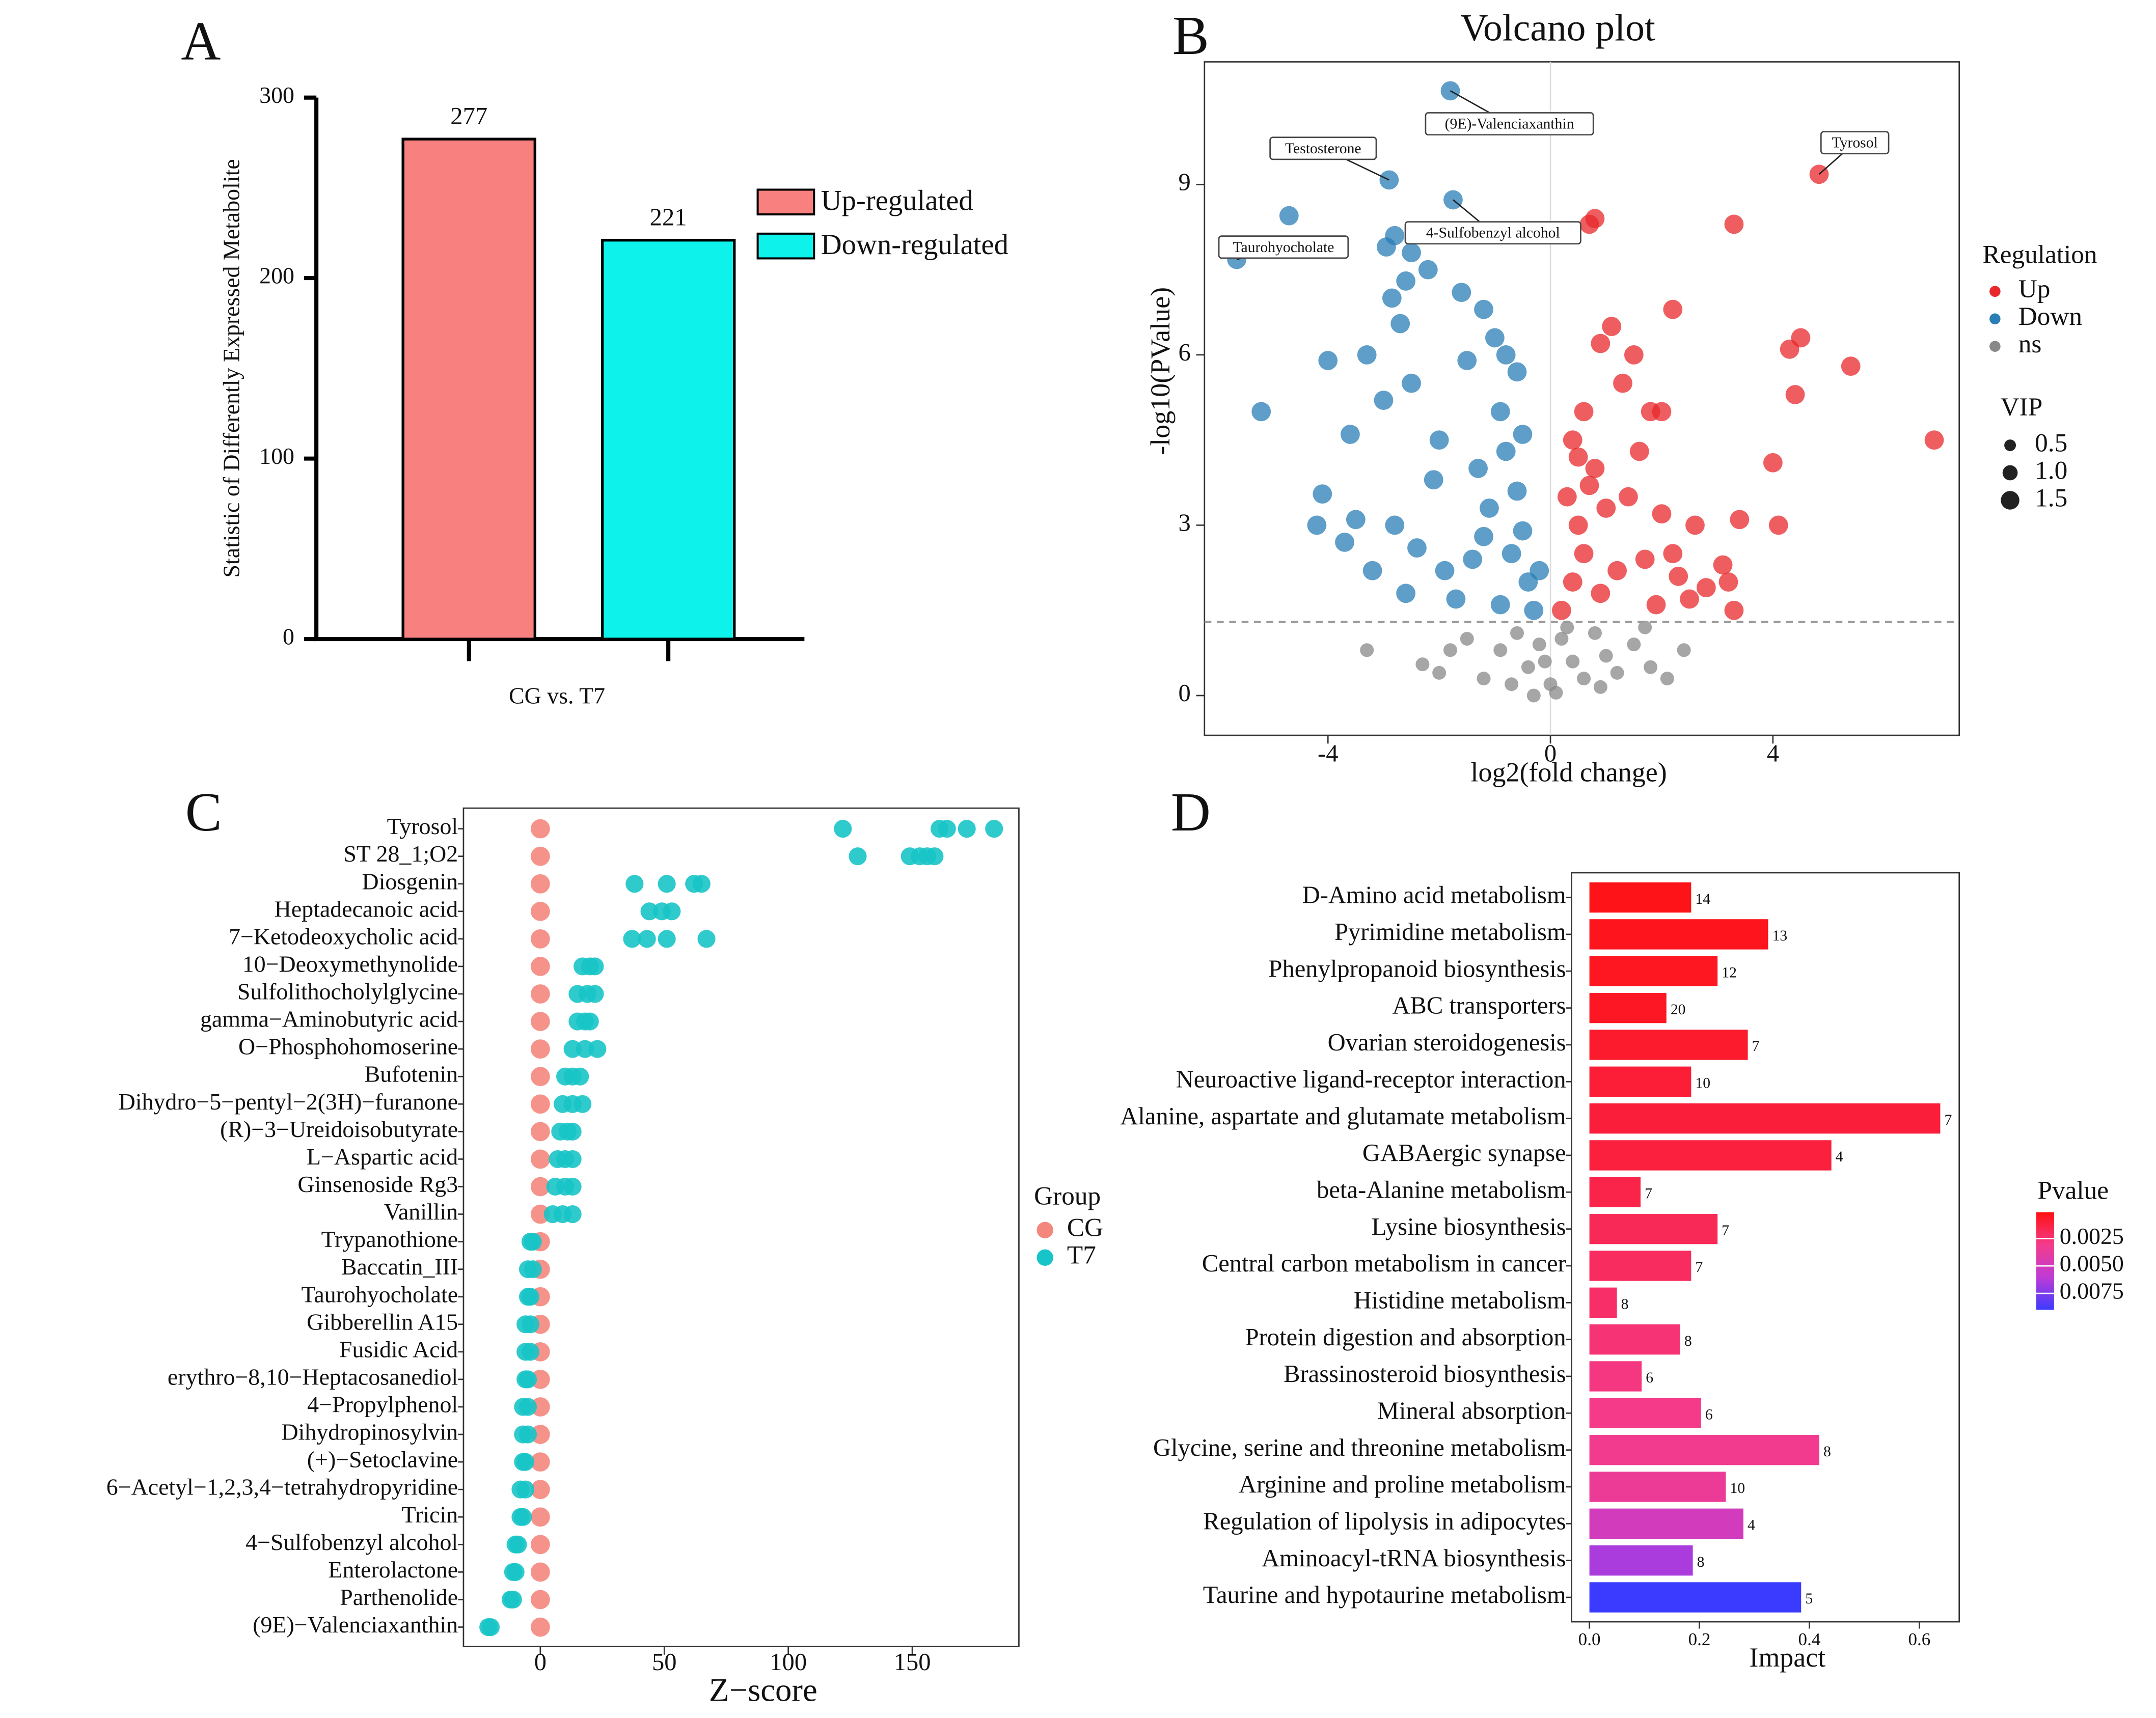  I want to click on annotation-label: Testosterone, so click(1323, 149).